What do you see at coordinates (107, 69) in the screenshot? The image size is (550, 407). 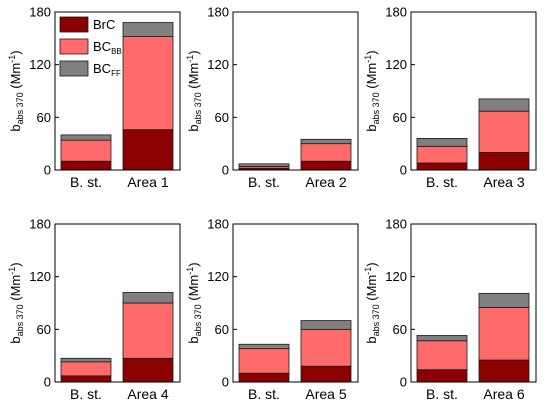 I see `legend-label: BCFF` at bounding box center [107, 69].